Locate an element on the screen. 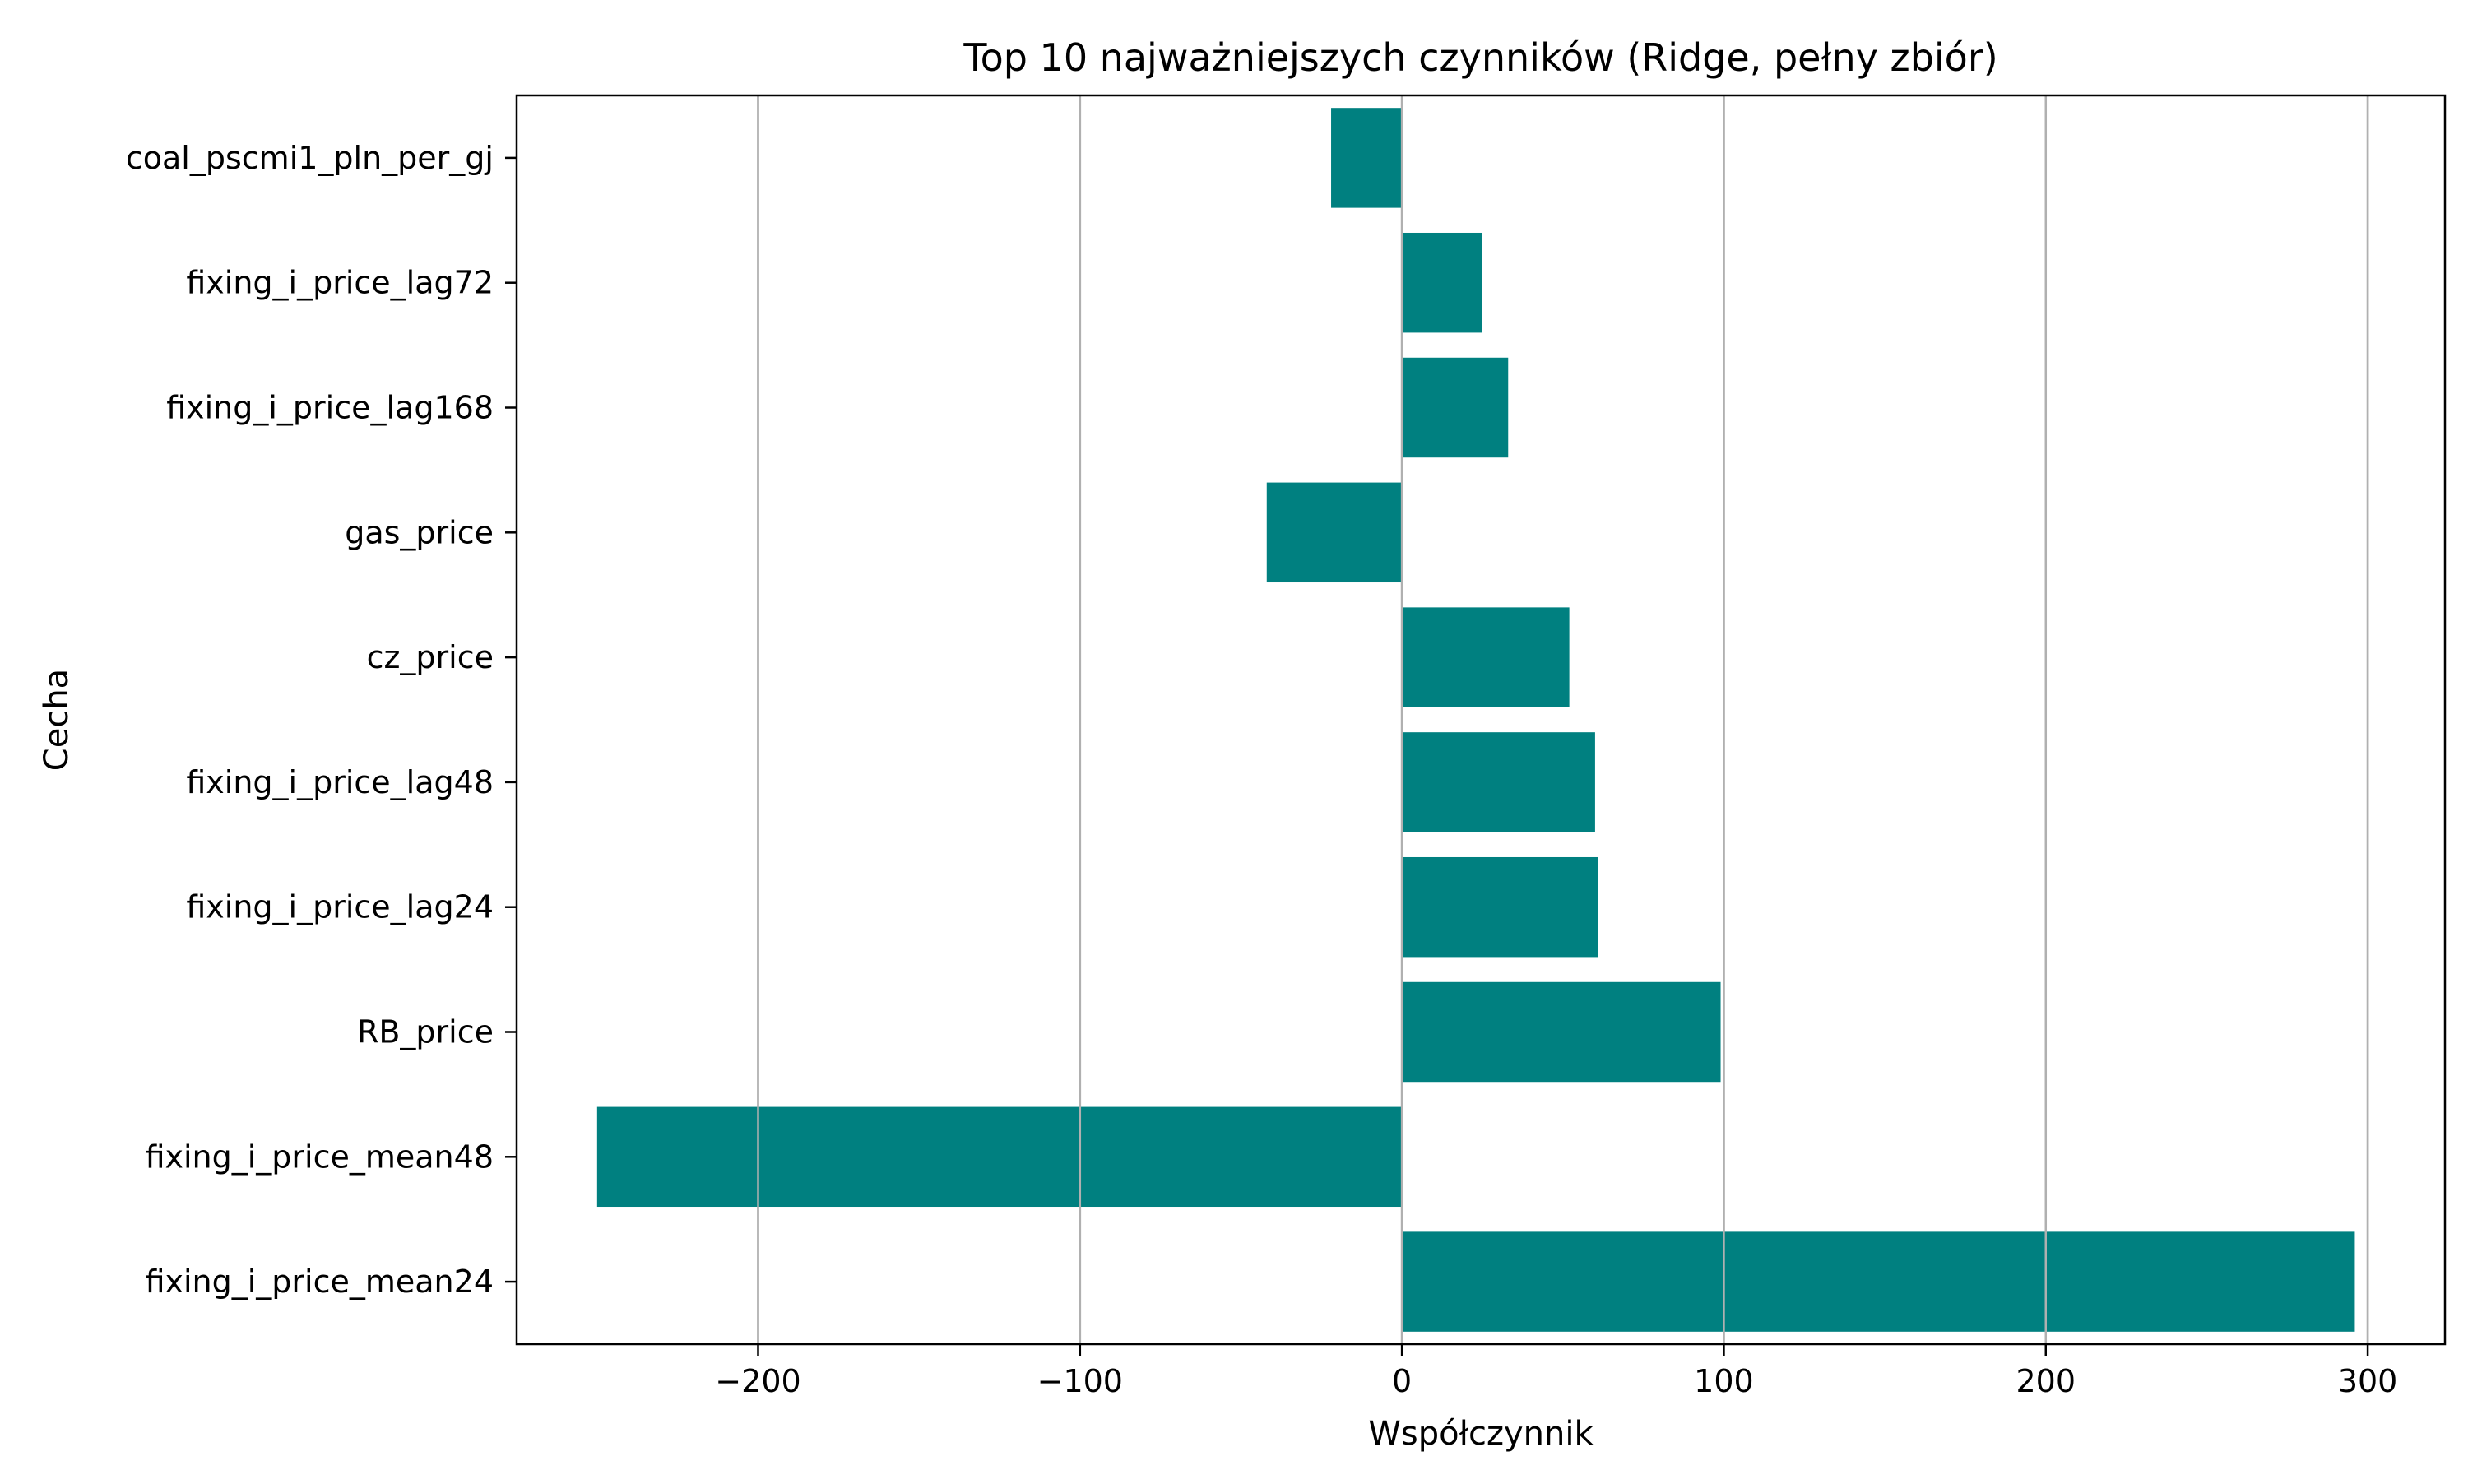  y-tick-label: fixing_i_price_mean24 is located at coordinates (320, 1282).